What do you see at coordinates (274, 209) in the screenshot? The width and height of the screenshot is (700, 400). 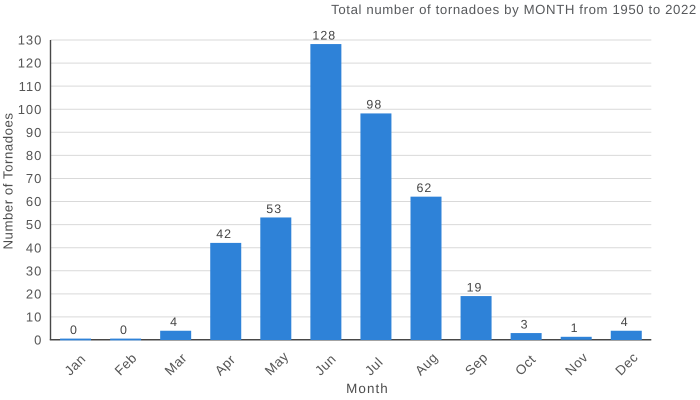 I see `svg-text: 53` at bounding box center [274, 209].